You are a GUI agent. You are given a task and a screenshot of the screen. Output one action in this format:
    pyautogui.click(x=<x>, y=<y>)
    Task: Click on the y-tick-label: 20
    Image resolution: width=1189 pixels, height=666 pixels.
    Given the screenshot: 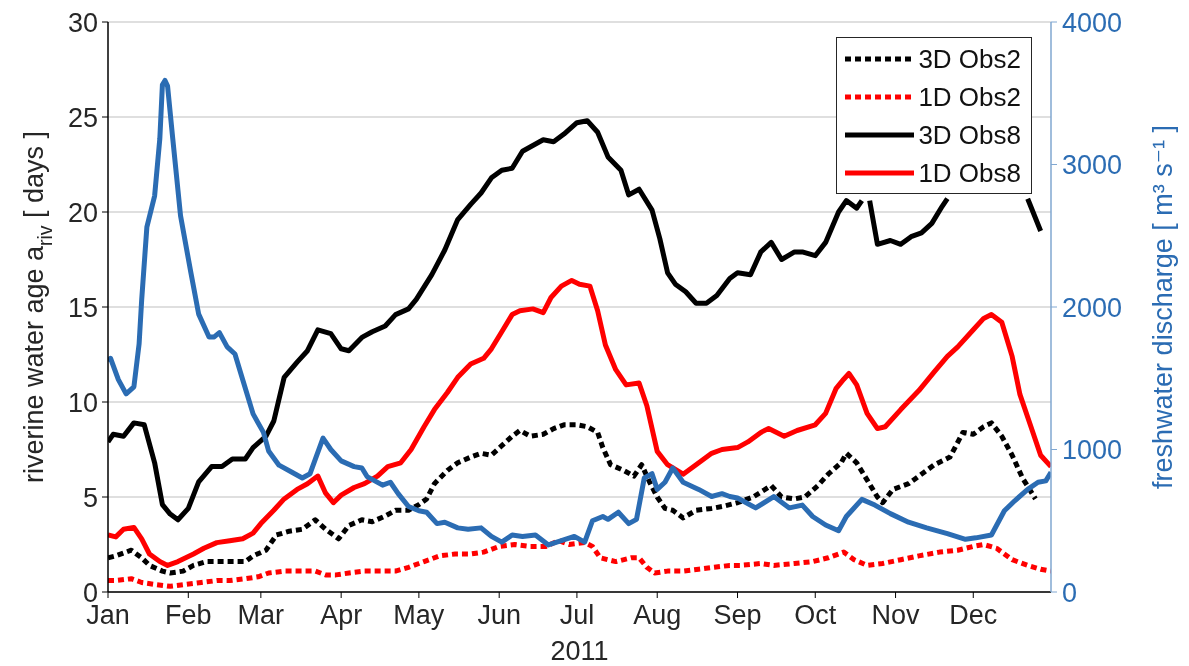 What is the action you would take?
    pyautogui.click(x=82, y=212)
    